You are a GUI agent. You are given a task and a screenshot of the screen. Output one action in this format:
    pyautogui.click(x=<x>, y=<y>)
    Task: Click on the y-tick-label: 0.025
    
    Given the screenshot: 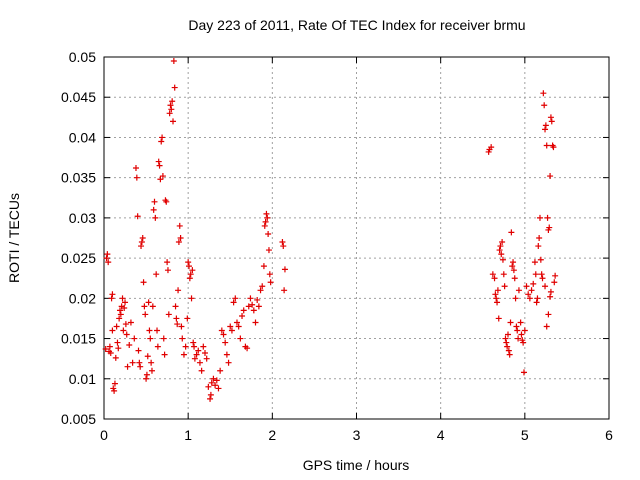 What is the action you would take?
    pyautogui.click(x=78, y=258)
    